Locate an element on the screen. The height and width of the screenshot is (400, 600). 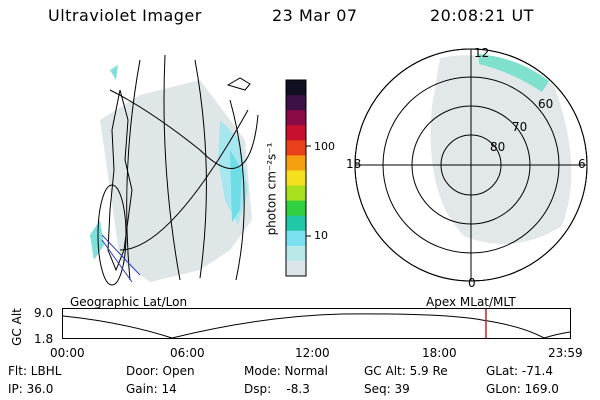
altitude-strip is located at coordinates (316, 323).